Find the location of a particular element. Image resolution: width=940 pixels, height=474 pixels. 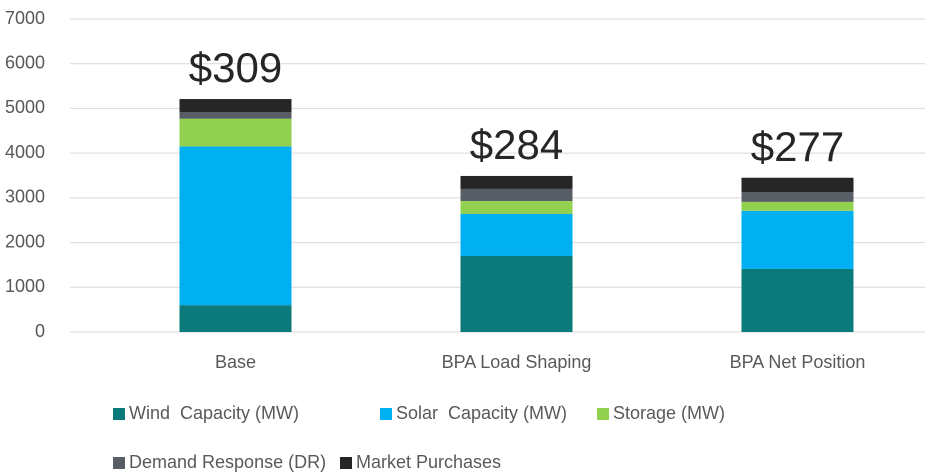

y-tick-label: 0 is located at coordinates (40, 331).